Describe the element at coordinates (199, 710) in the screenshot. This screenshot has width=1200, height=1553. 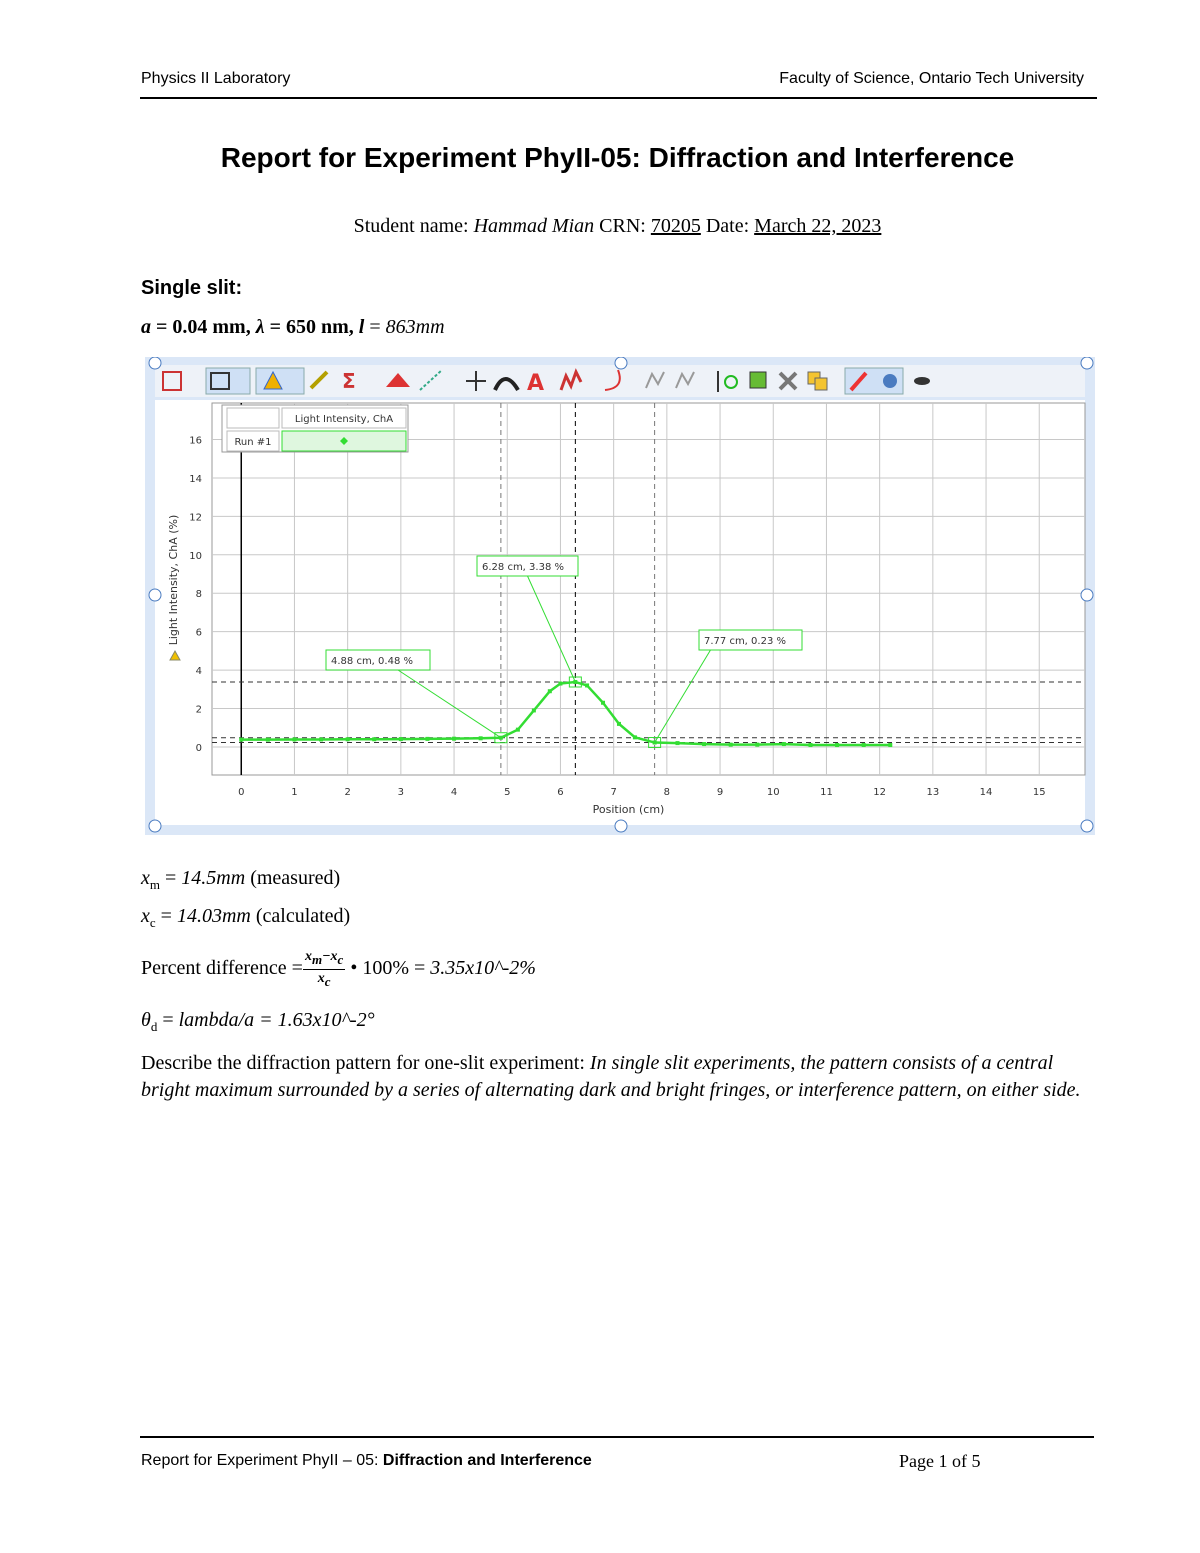
I see `y-tick-label: 2` at that location.